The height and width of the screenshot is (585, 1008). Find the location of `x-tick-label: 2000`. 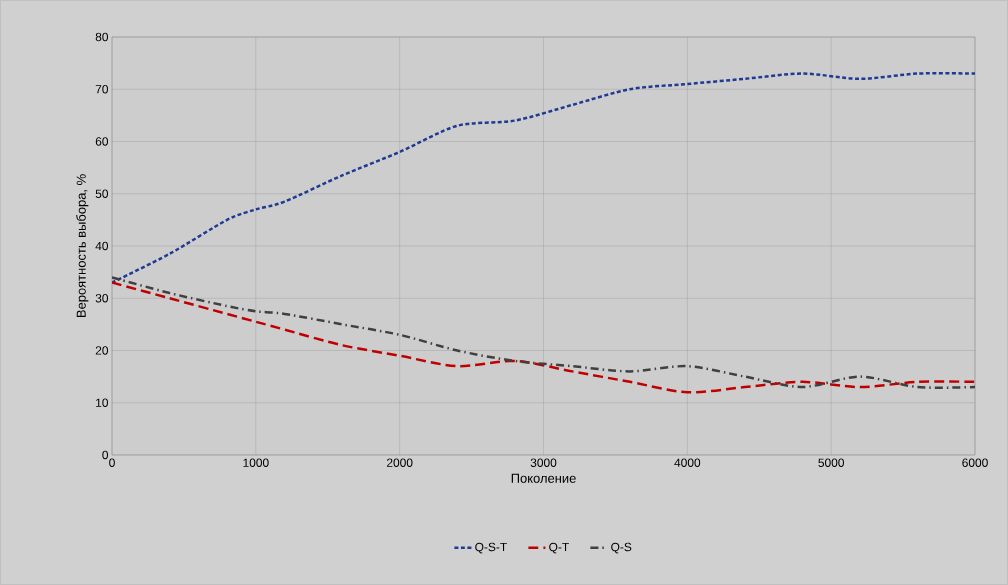

x-tick-label: 2000 is located at coordinates (399, 462).